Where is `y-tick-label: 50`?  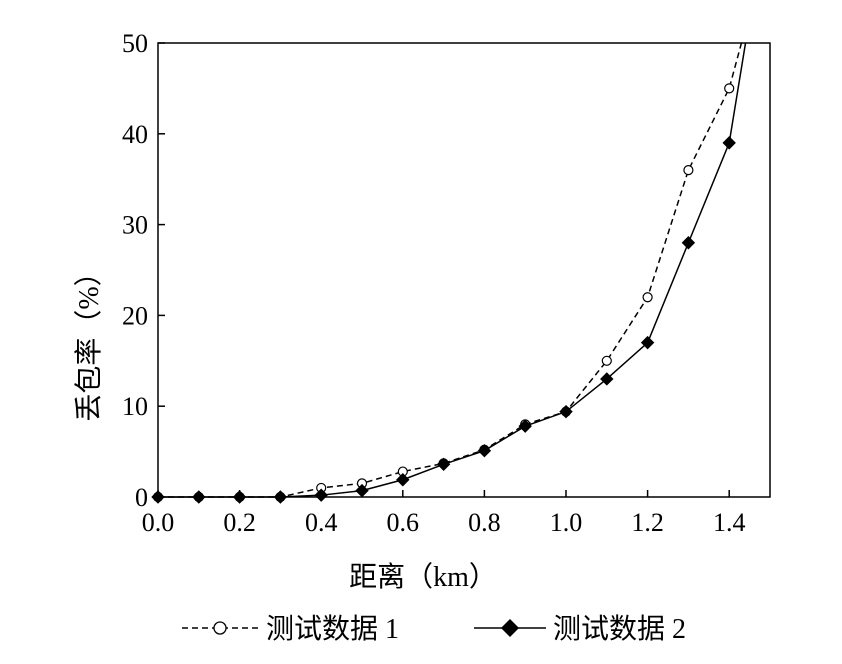
y-tick-label: 50 is located at coordinates (135, 43).